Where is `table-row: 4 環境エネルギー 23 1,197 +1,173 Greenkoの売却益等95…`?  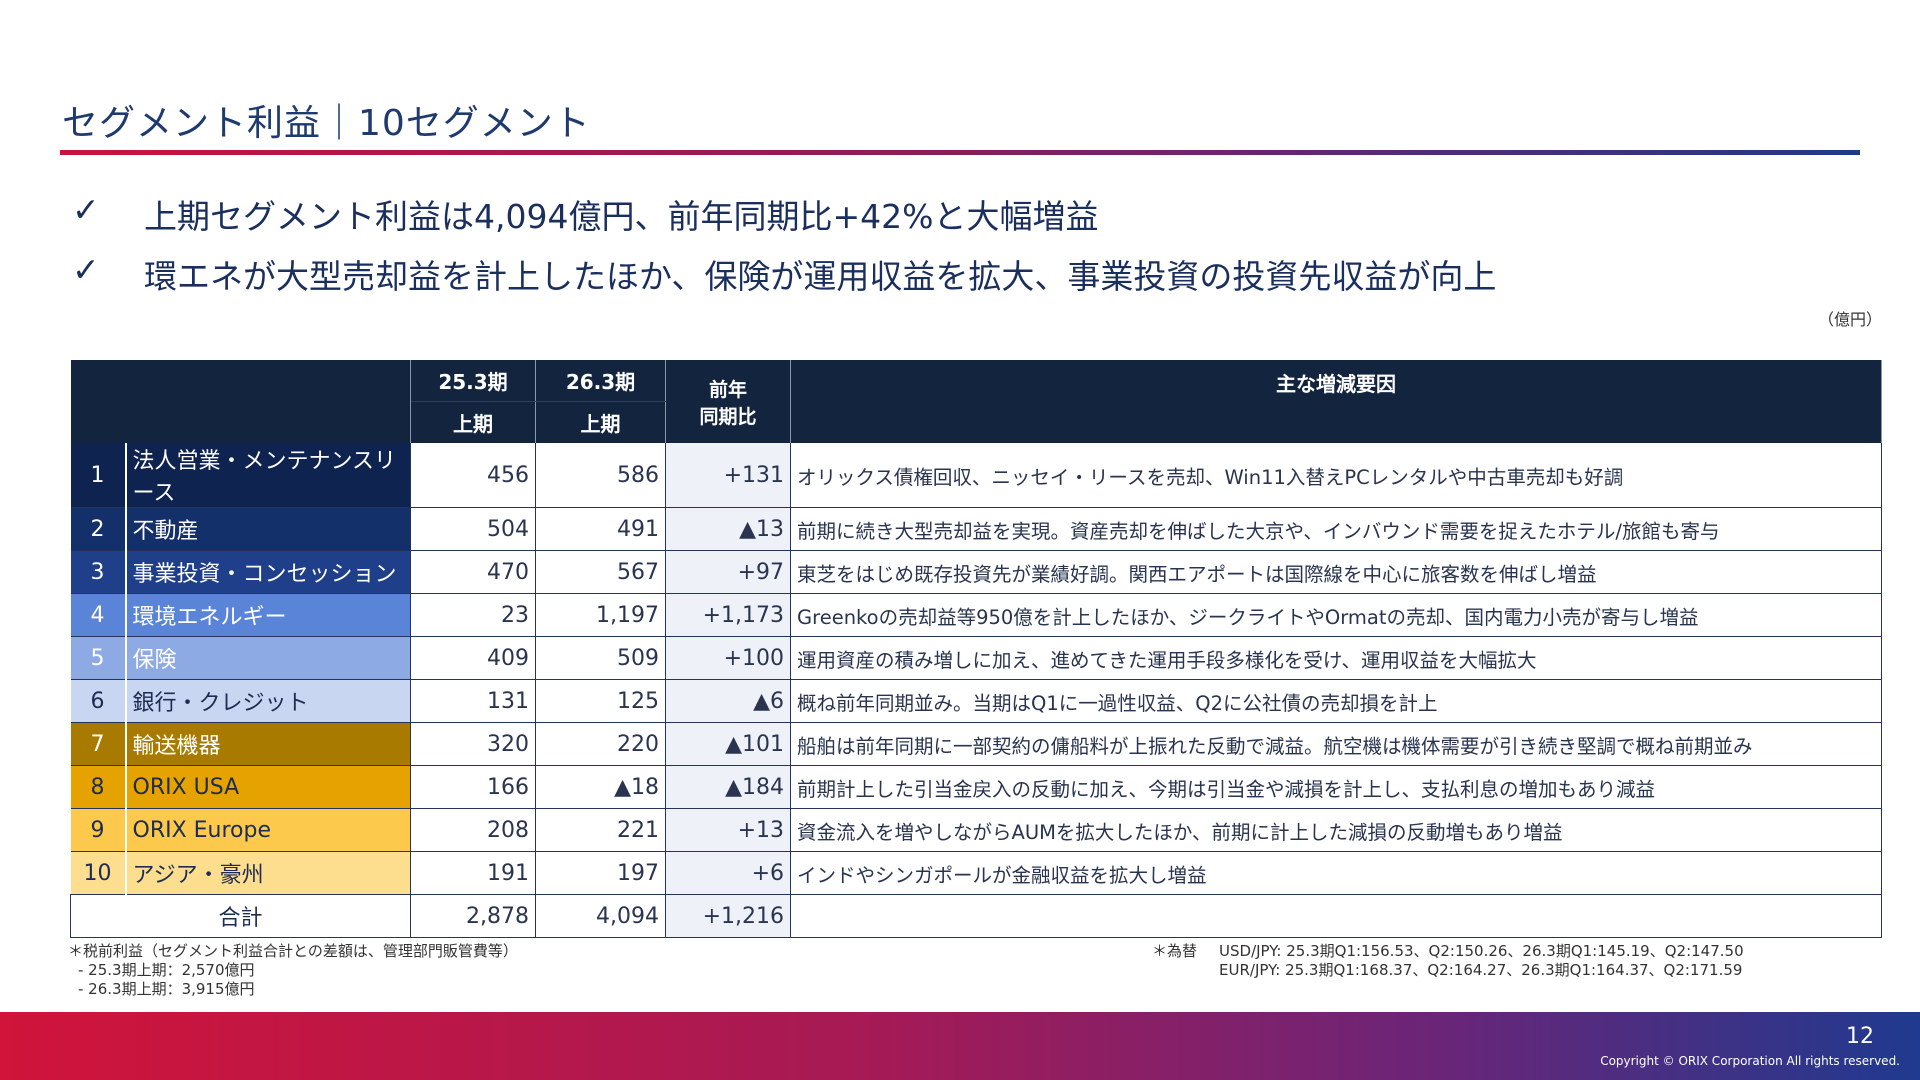 table-row: 4 環境エネルギー 23 1,197 +1,173 Greenkoの売却益等95… is located at coordinates (976, 615).